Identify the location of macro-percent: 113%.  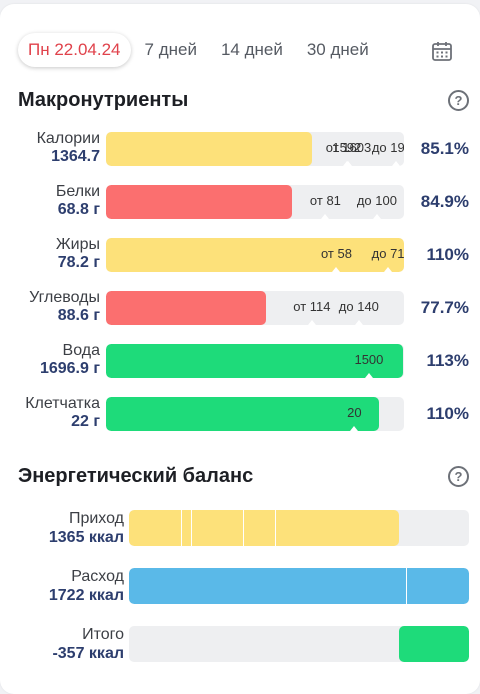
(447, 360).